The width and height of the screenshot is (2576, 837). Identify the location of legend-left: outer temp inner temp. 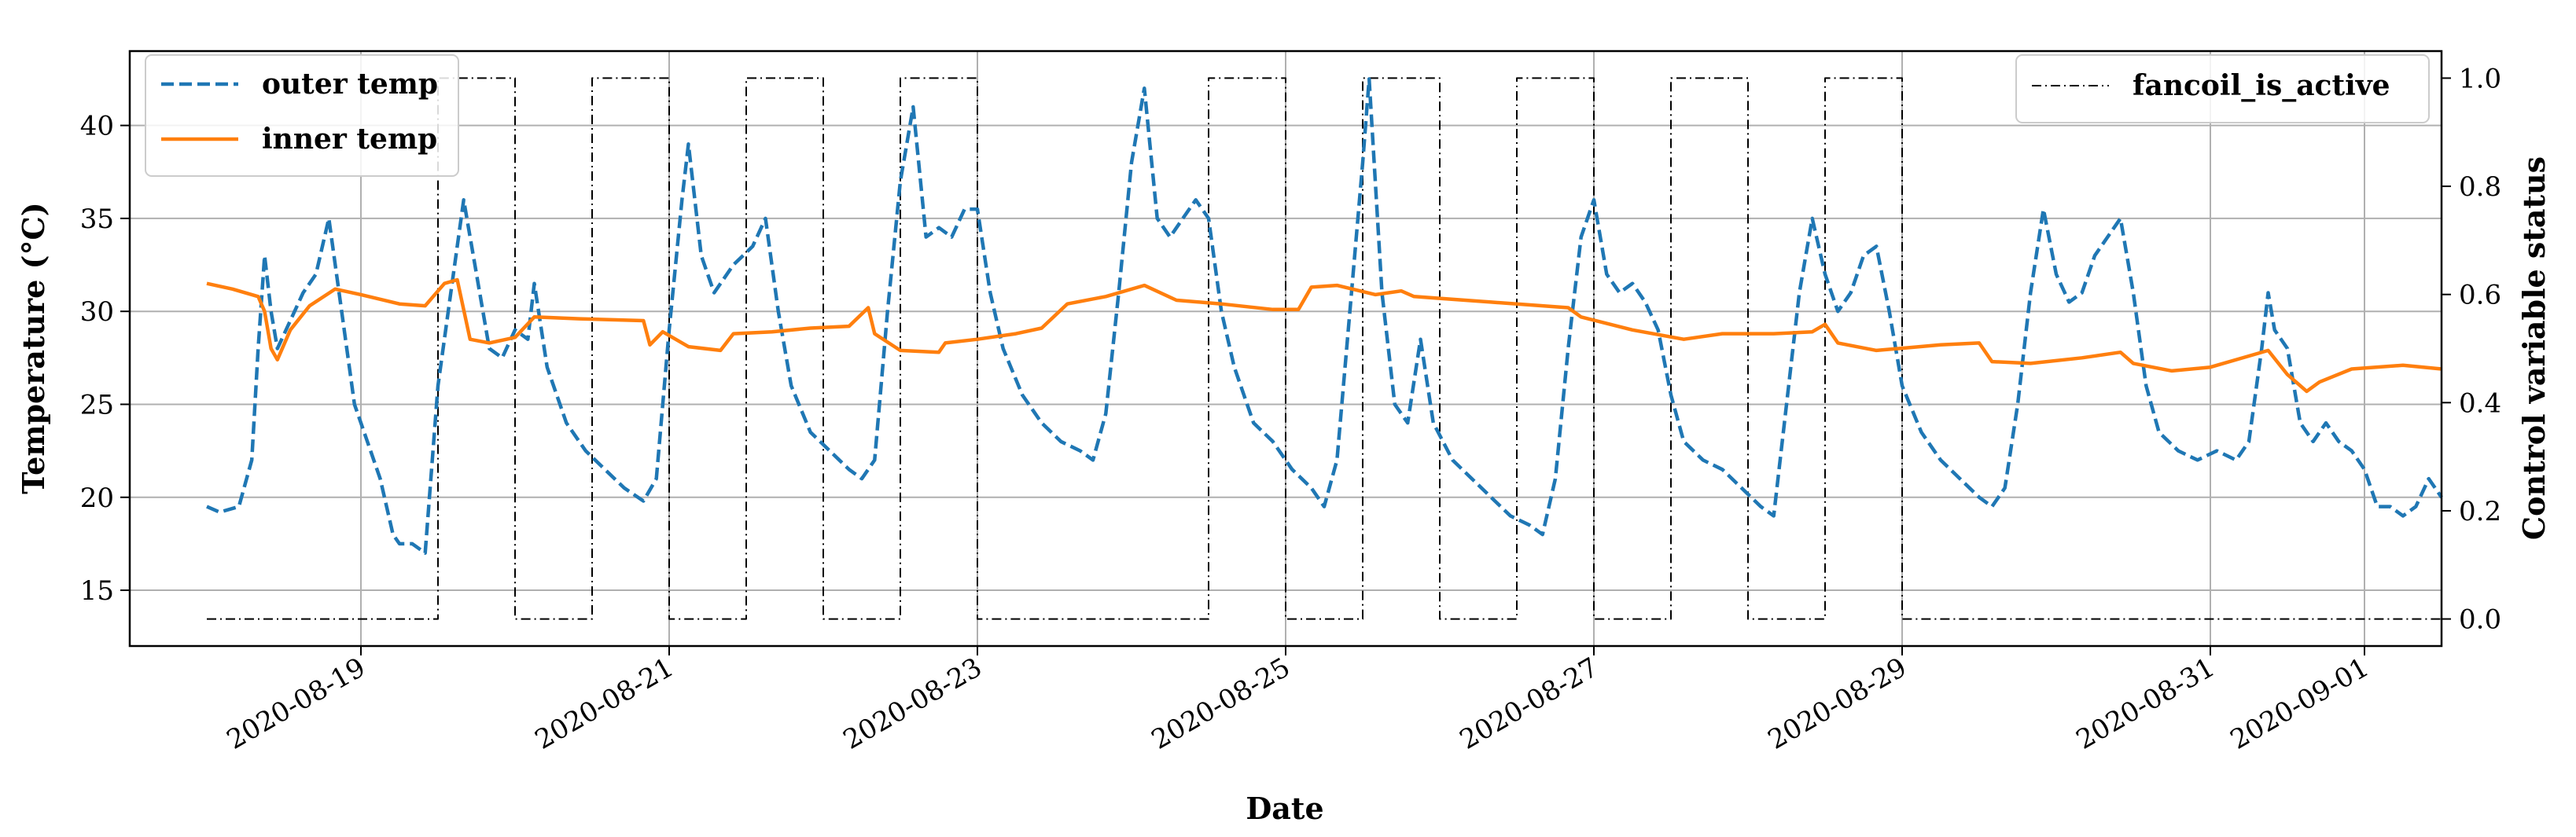
(302, 115).